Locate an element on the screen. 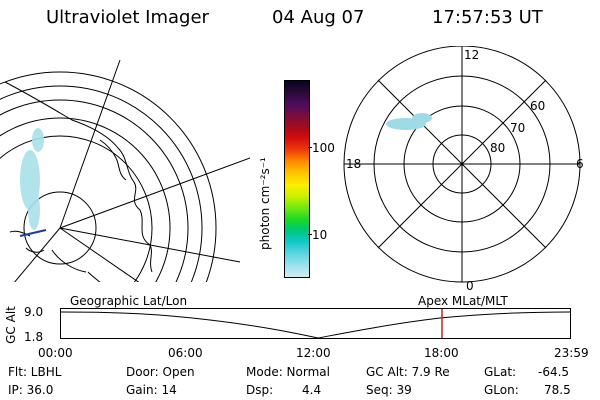 This screenshot has height=400, width=600. colorbar-gradient is located at coordinates (297, 179).